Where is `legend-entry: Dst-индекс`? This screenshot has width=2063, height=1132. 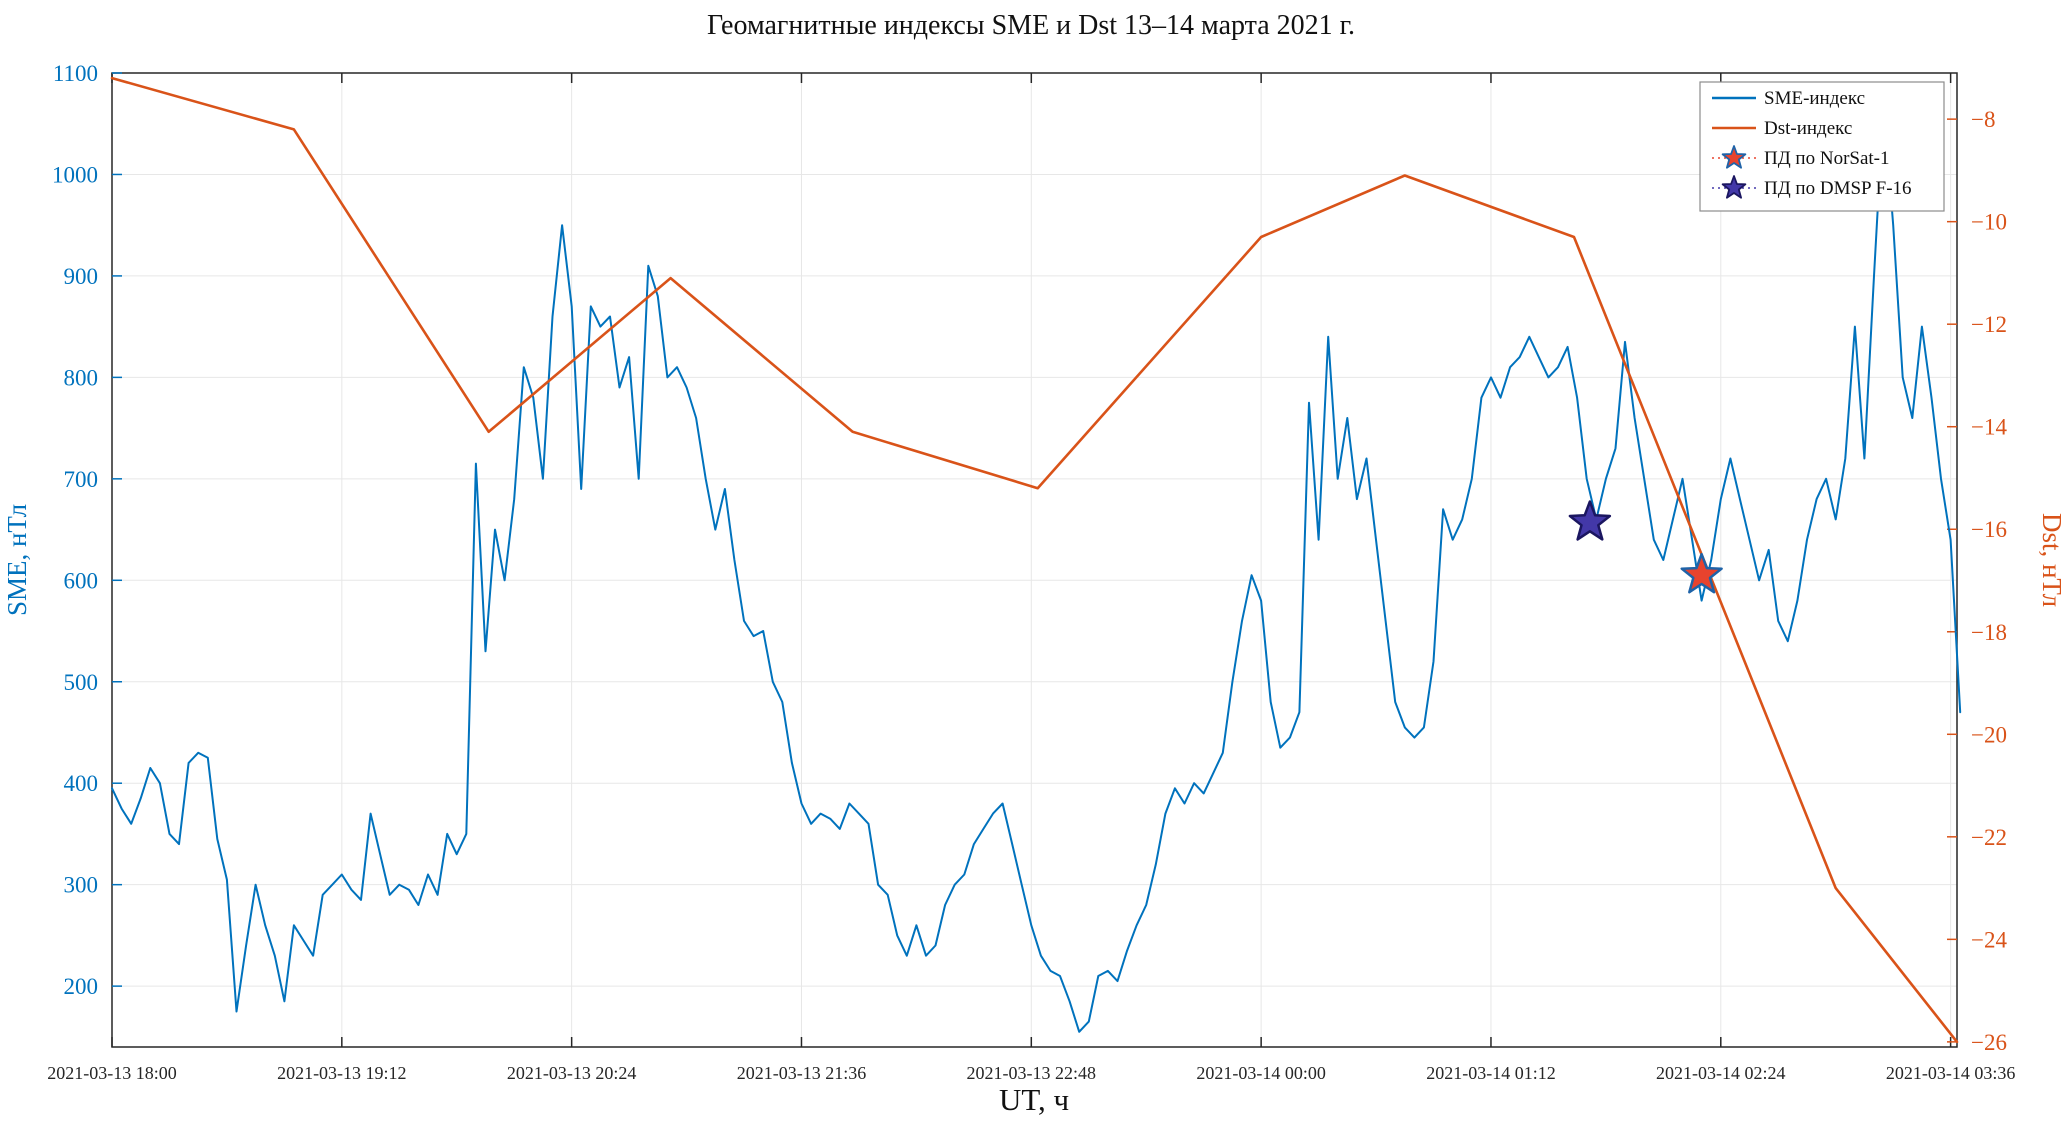 legend-entry: Dst-индекс is located at coordinates (1782, 128).